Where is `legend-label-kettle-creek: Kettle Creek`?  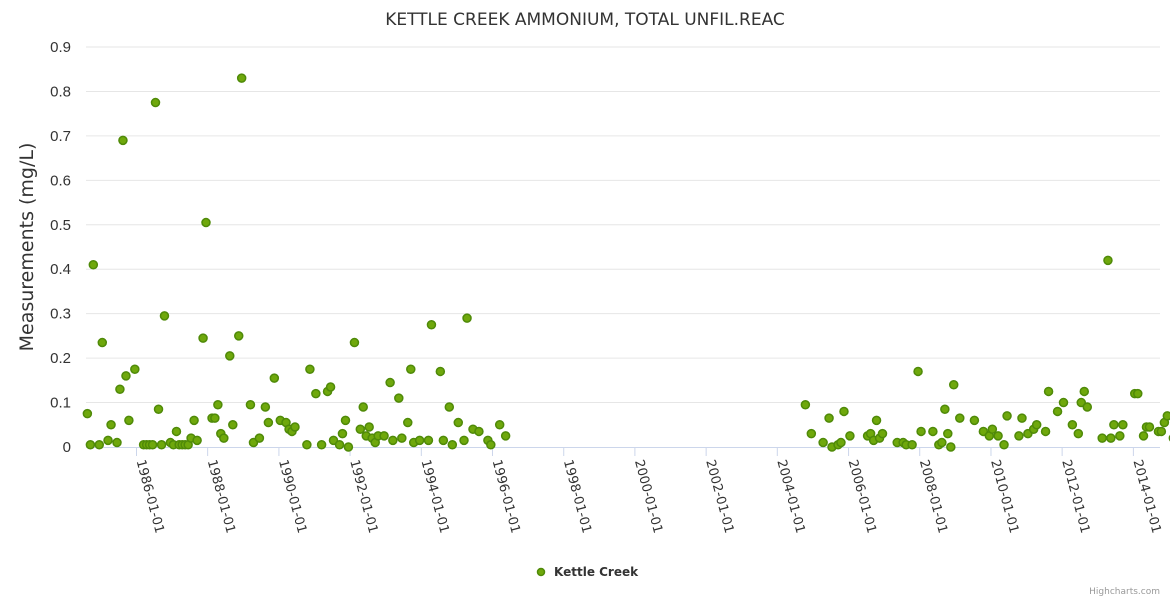
legend-label-kettle-creek: Kettle Creek is located at coordinates (596, 572).